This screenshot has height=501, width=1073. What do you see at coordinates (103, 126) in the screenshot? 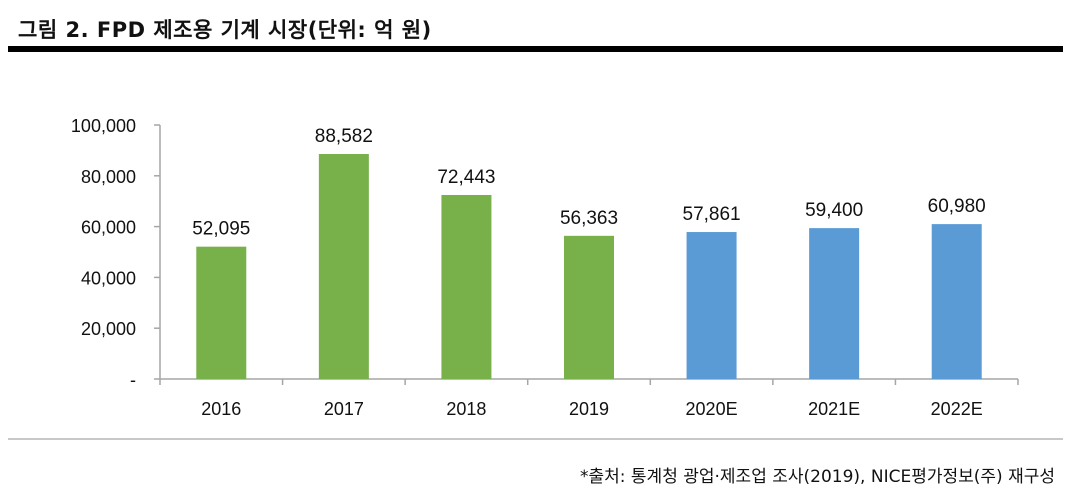
I see `y-tick-label: 100,000` at bounding box center [103, 126].